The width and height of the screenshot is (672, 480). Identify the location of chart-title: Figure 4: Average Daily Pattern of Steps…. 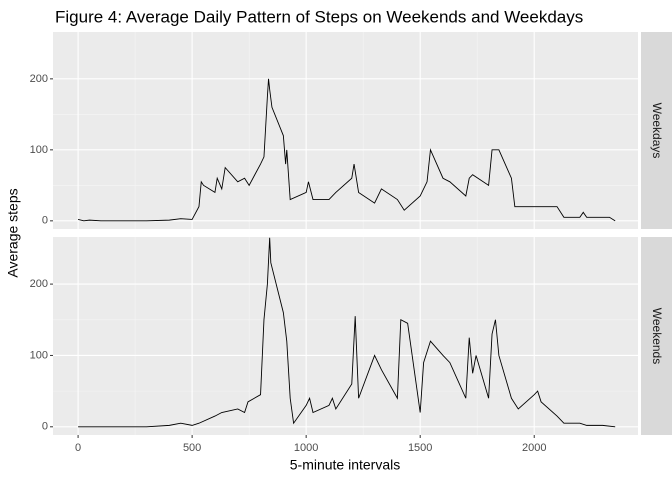
(319, 16).